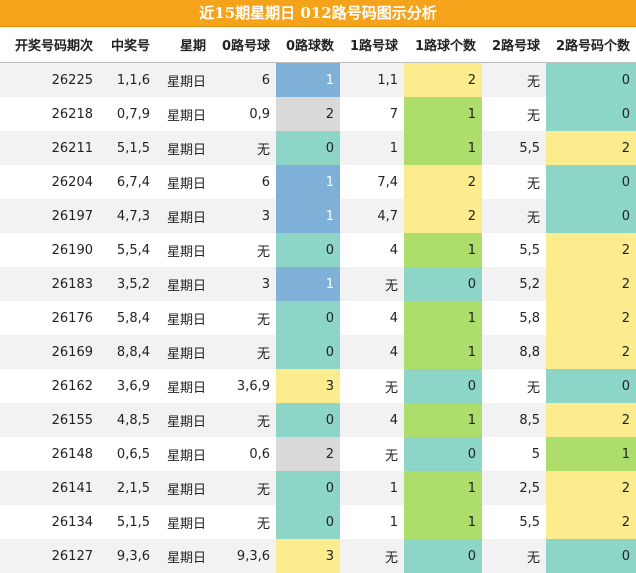  What do you see at coordinates (49, 522) in the screenshot?
I see `issue-cell: 26134` at bounding box center [49, 522].